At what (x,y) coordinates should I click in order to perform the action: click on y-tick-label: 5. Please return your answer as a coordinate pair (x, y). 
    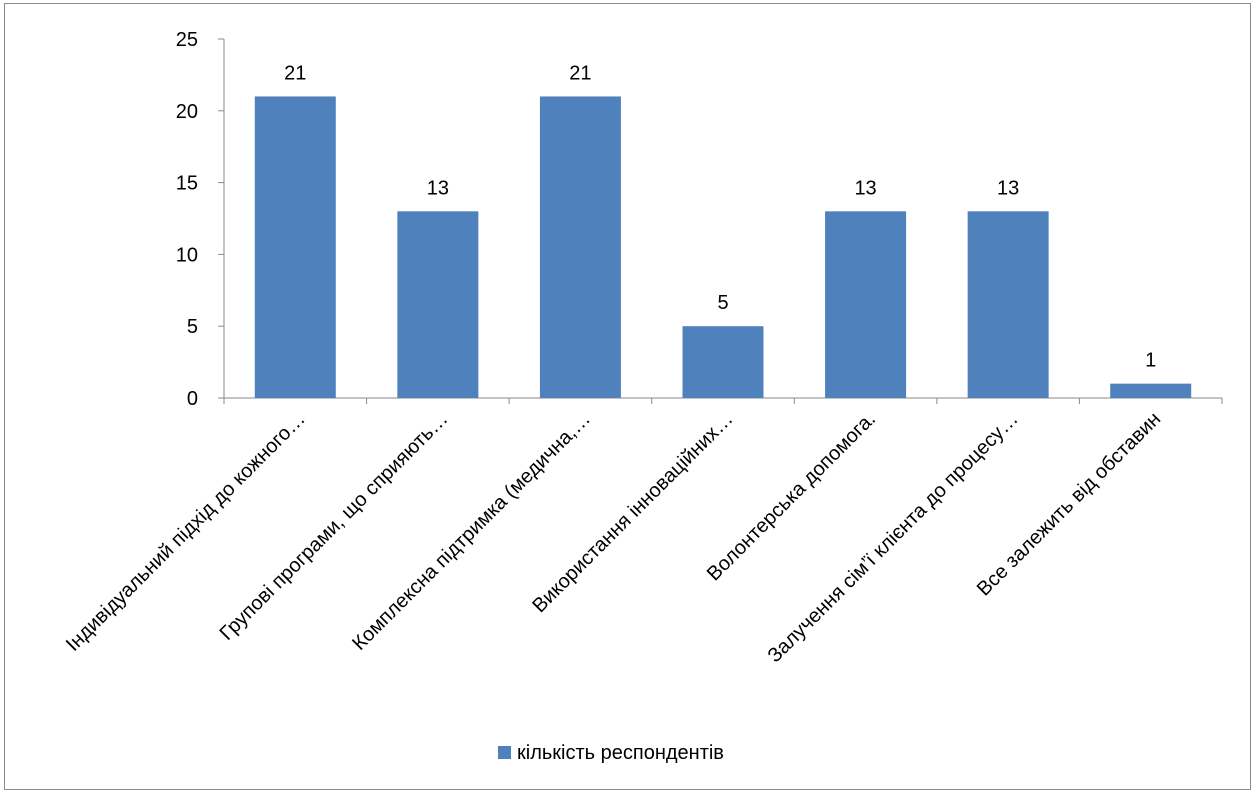
    Looking at the image, I should click on (192, 327).